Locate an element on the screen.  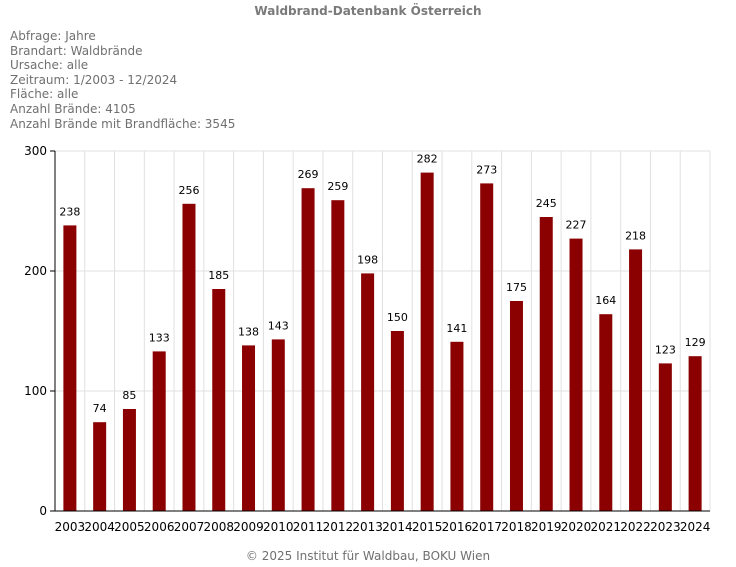
data-label: 164 is located at coordinates (605, 300).